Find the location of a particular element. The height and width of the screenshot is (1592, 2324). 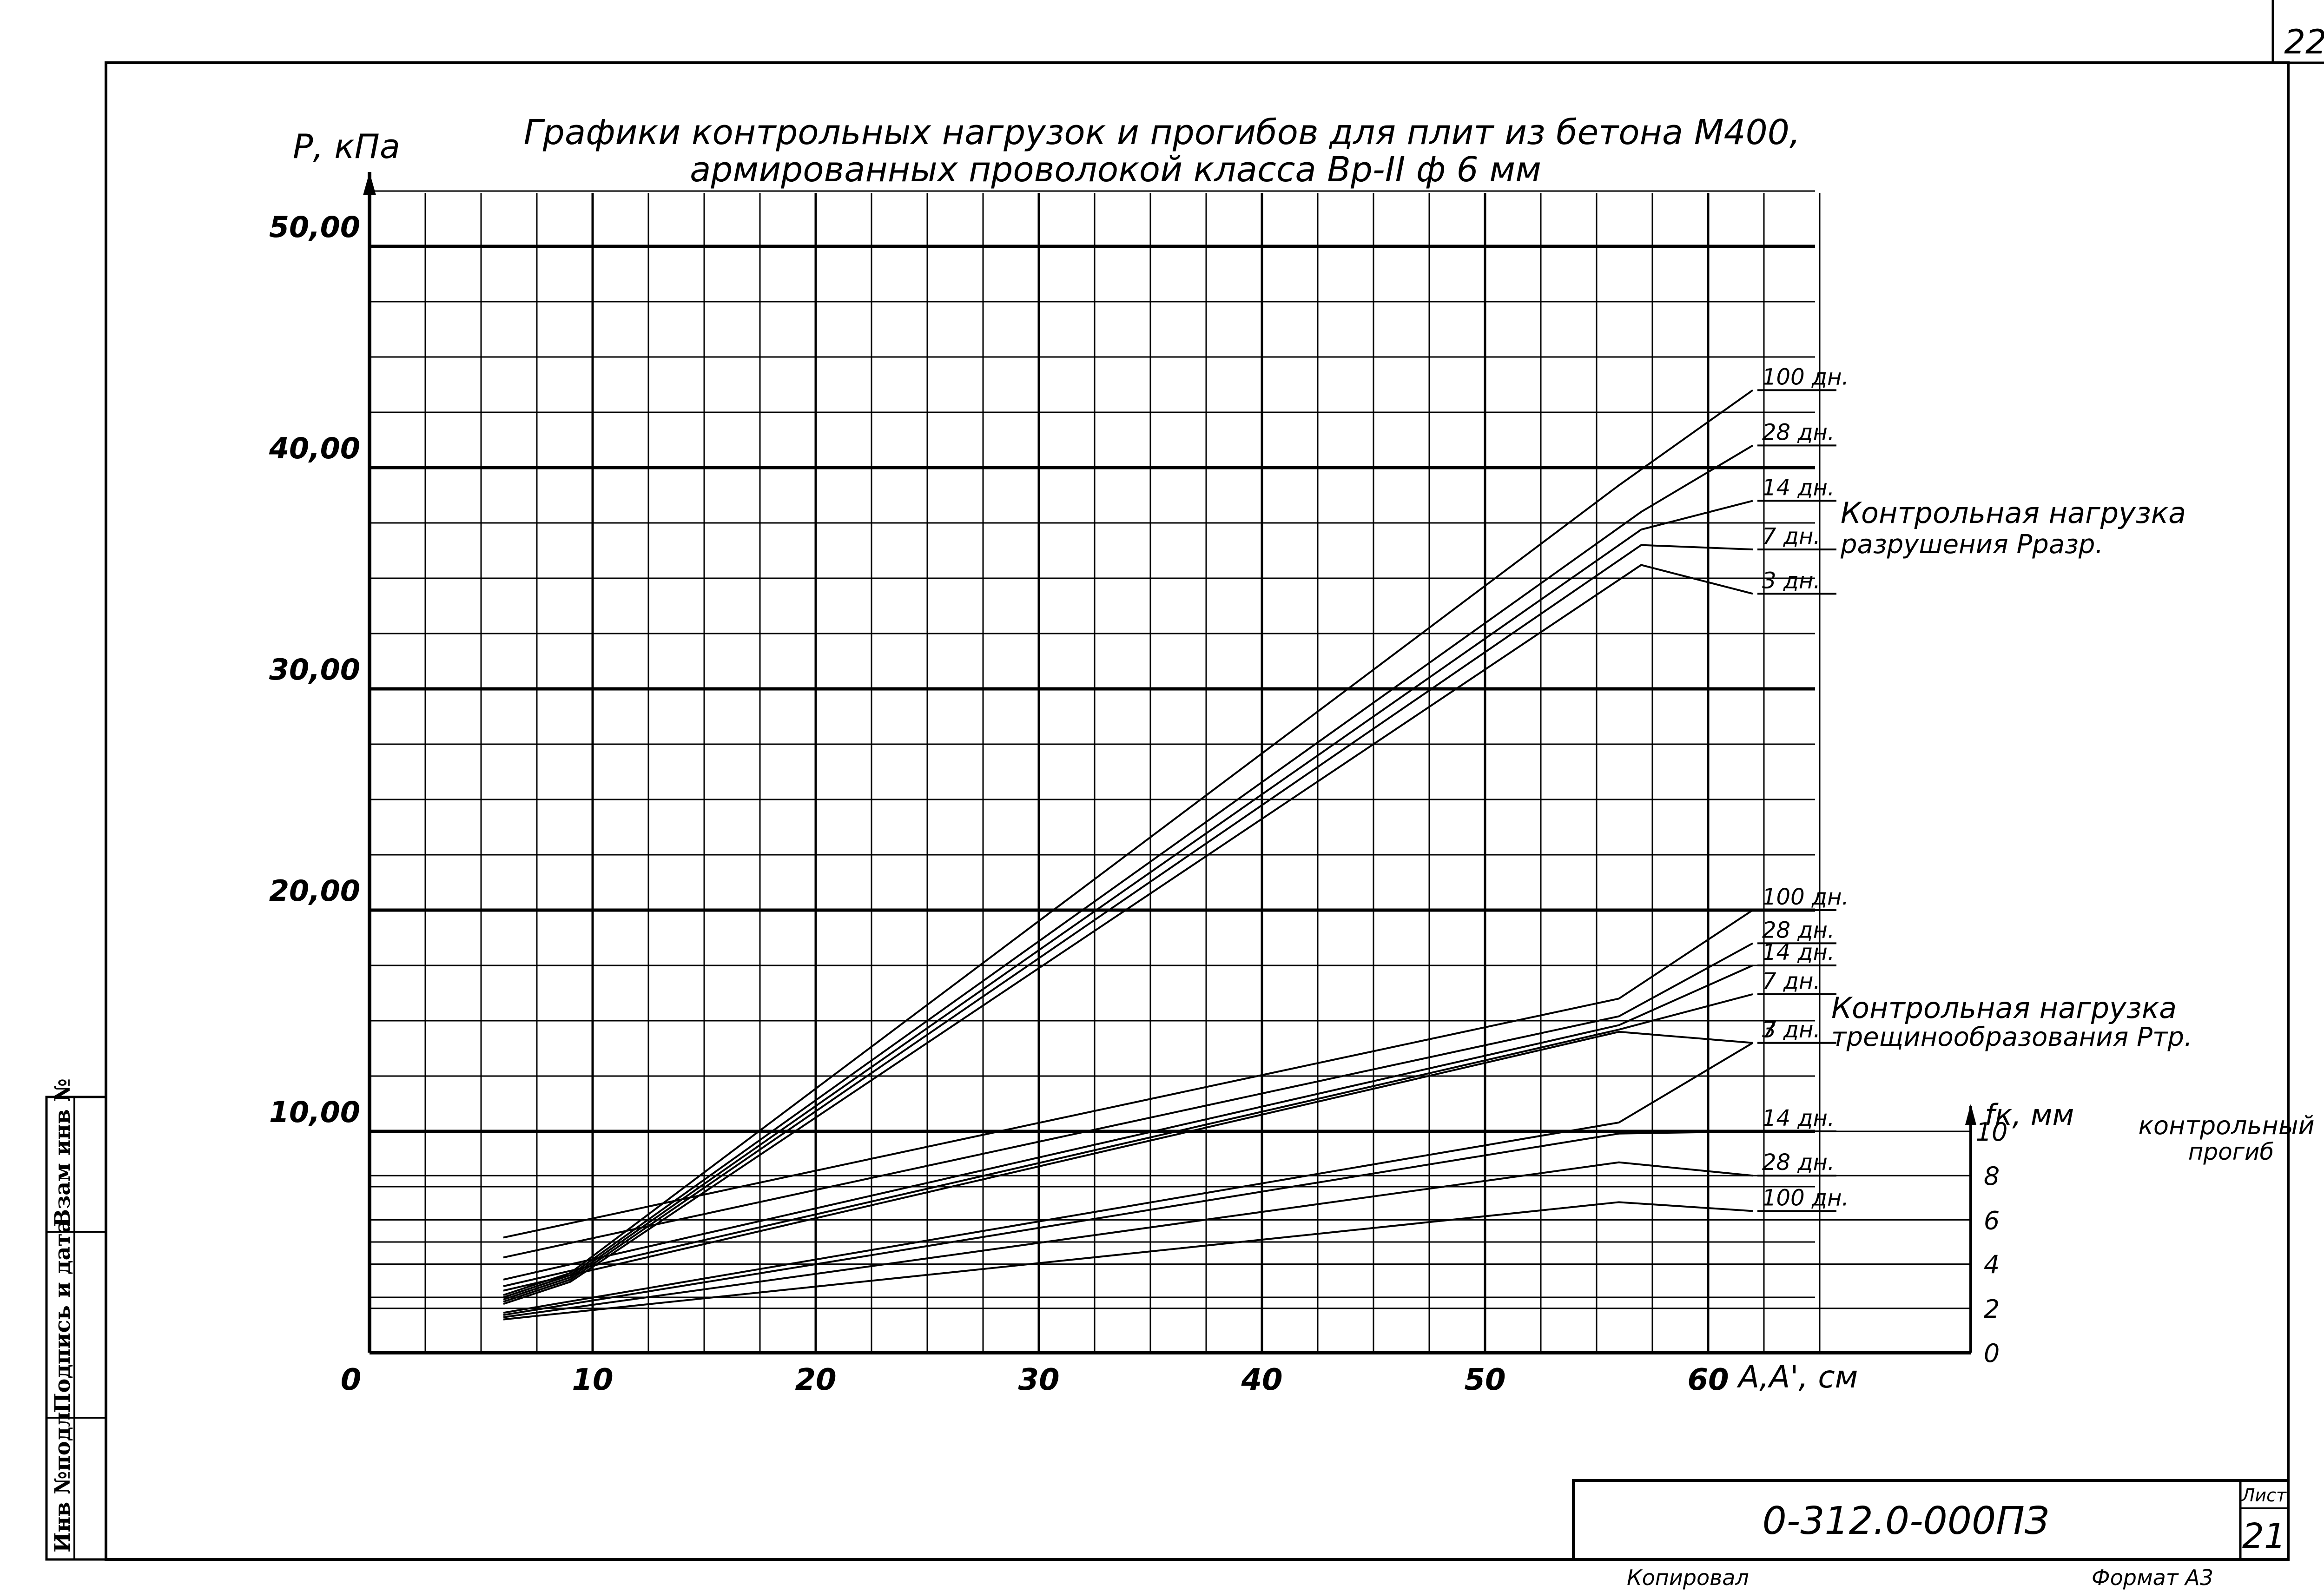

y2-tick-label: 2 is located at coordinates (1992, 1309).